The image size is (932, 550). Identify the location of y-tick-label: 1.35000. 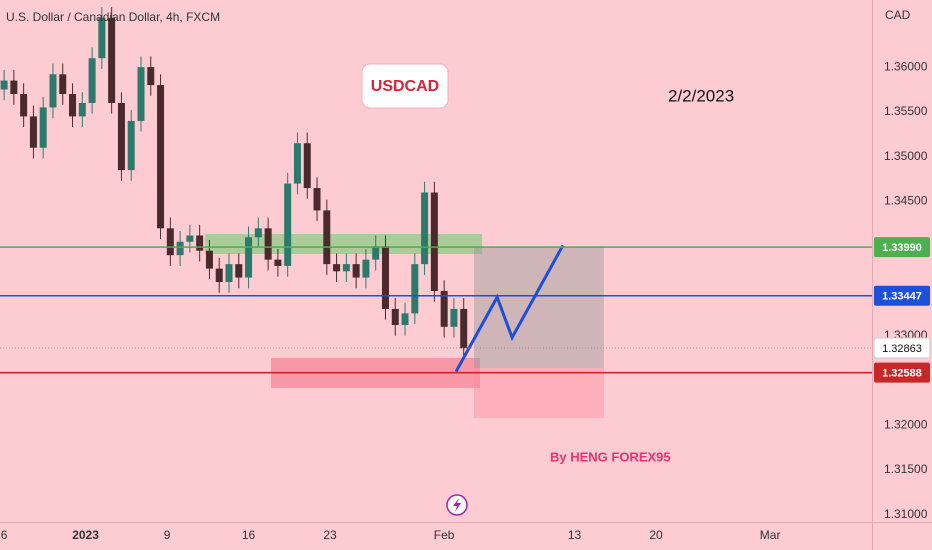
(906, 156).